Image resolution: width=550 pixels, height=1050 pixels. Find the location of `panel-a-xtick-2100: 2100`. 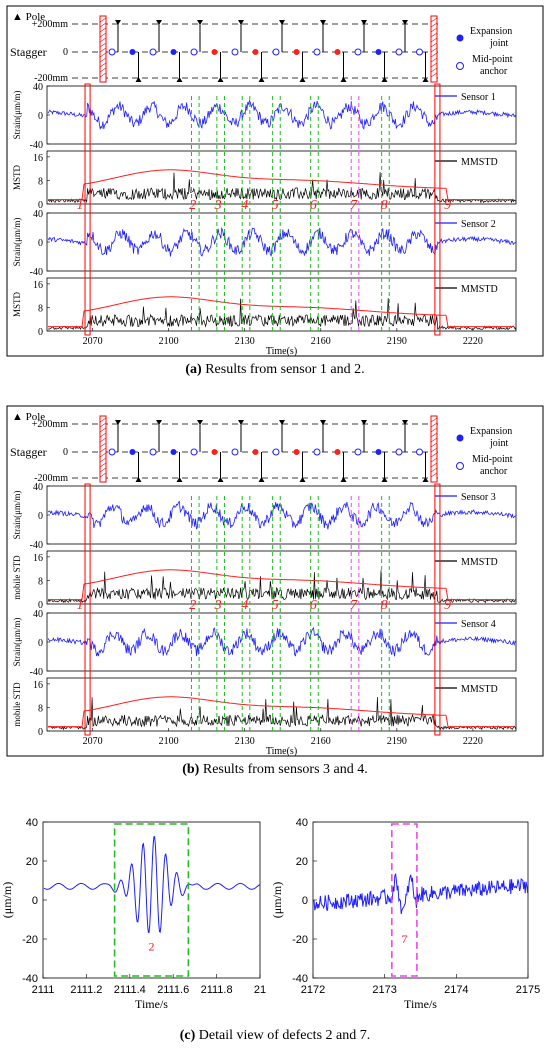

panel-a-xtick-2100: 2100 is located at coordinates (169, 341).